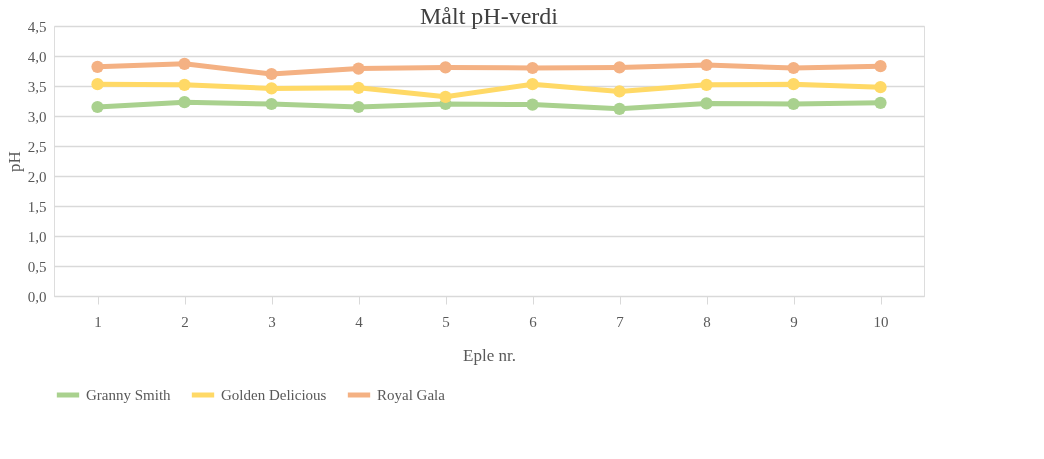  I want to click on legend-label: Royal Gala, so click(411, 395).